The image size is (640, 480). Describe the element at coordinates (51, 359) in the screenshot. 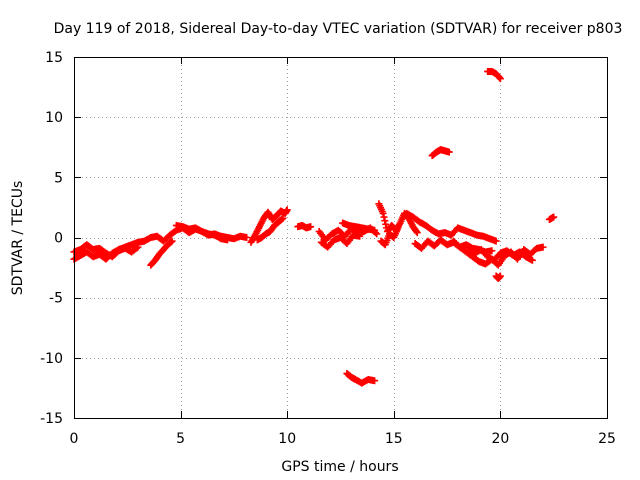

I see `y-tick-label: -10` at that location.